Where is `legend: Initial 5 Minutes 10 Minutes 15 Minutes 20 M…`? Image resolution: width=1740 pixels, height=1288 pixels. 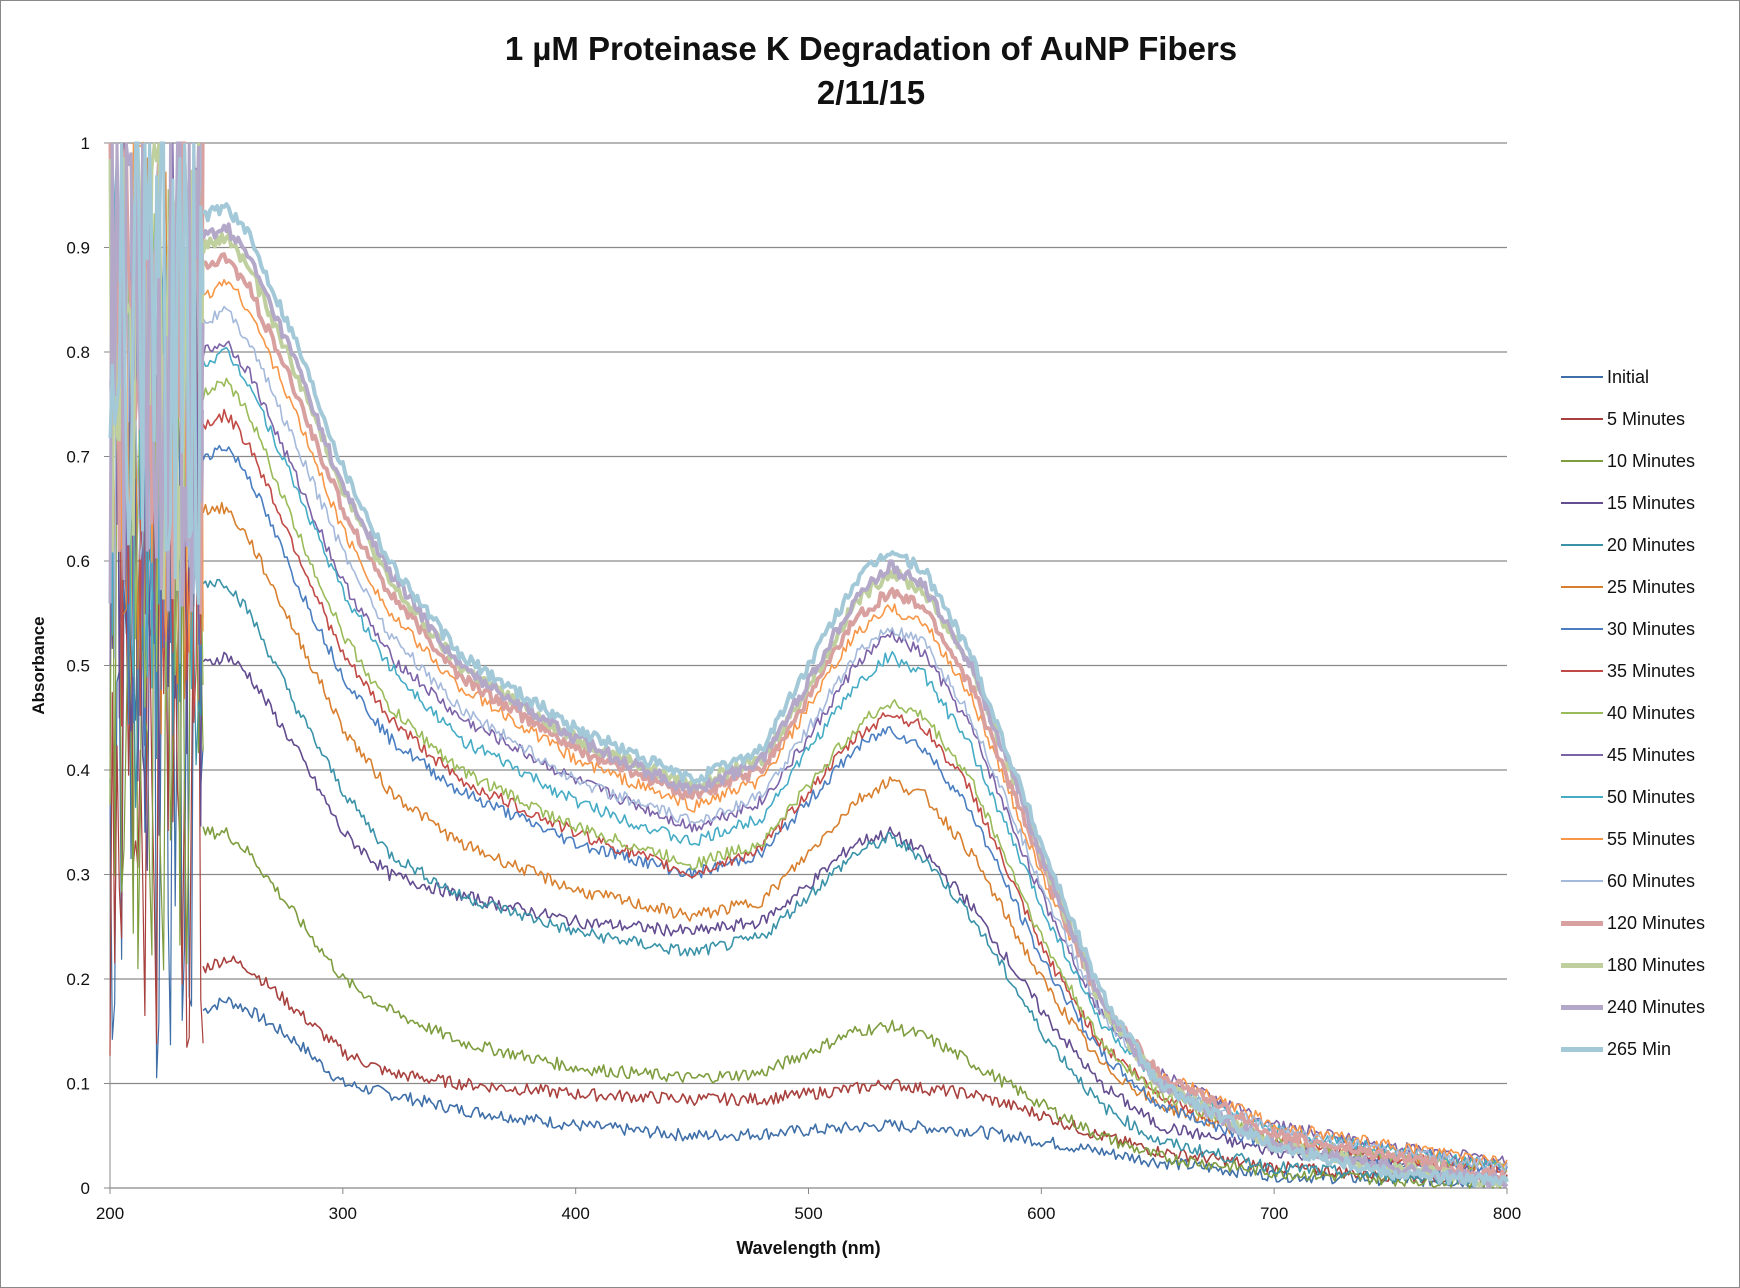 legend: Initial 5 Minutes 10 Minutes 15 Minutes 20 M… is located at coordinates (1633, 713).